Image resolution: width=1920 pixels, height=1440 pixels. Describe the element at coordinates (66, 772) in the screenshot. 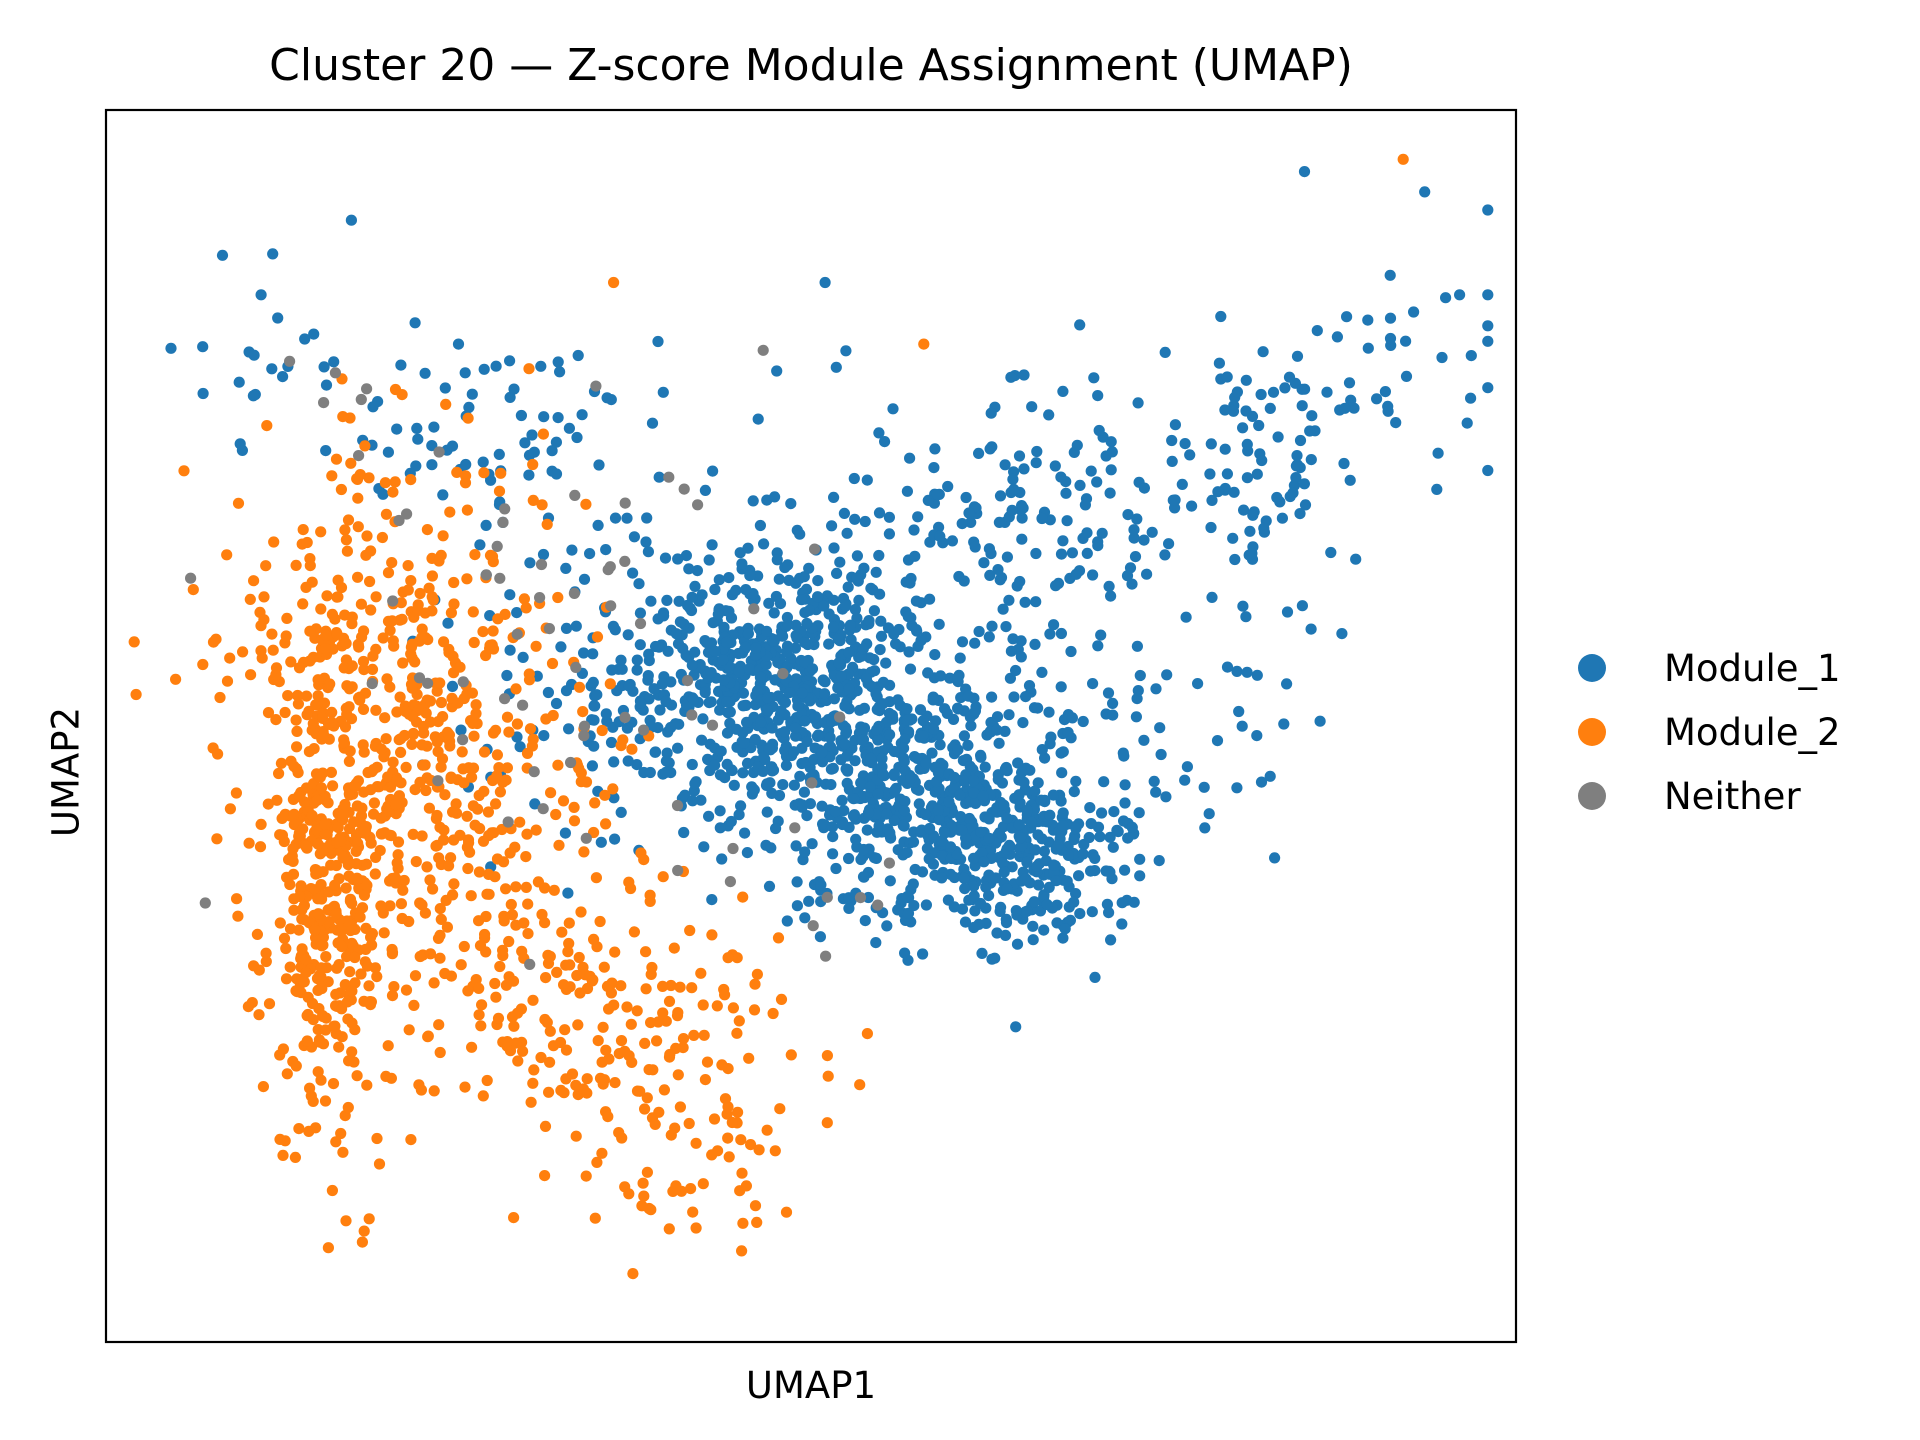

I see `y-axis-label: UMAP2` at that location.